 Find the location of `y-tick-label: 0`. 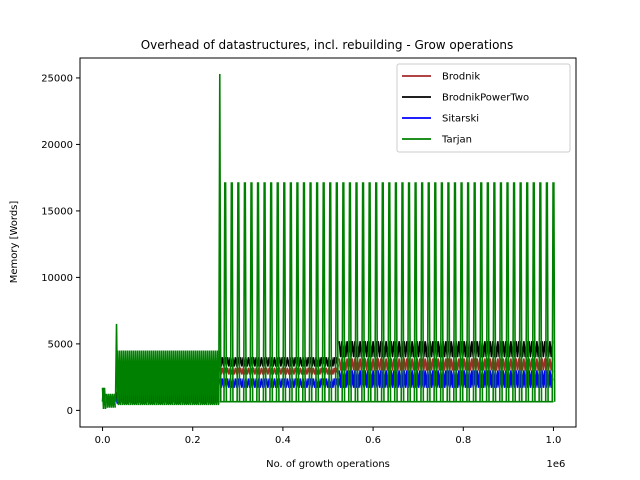

y-tick-label: 0 is located at coordinates (70, 411).